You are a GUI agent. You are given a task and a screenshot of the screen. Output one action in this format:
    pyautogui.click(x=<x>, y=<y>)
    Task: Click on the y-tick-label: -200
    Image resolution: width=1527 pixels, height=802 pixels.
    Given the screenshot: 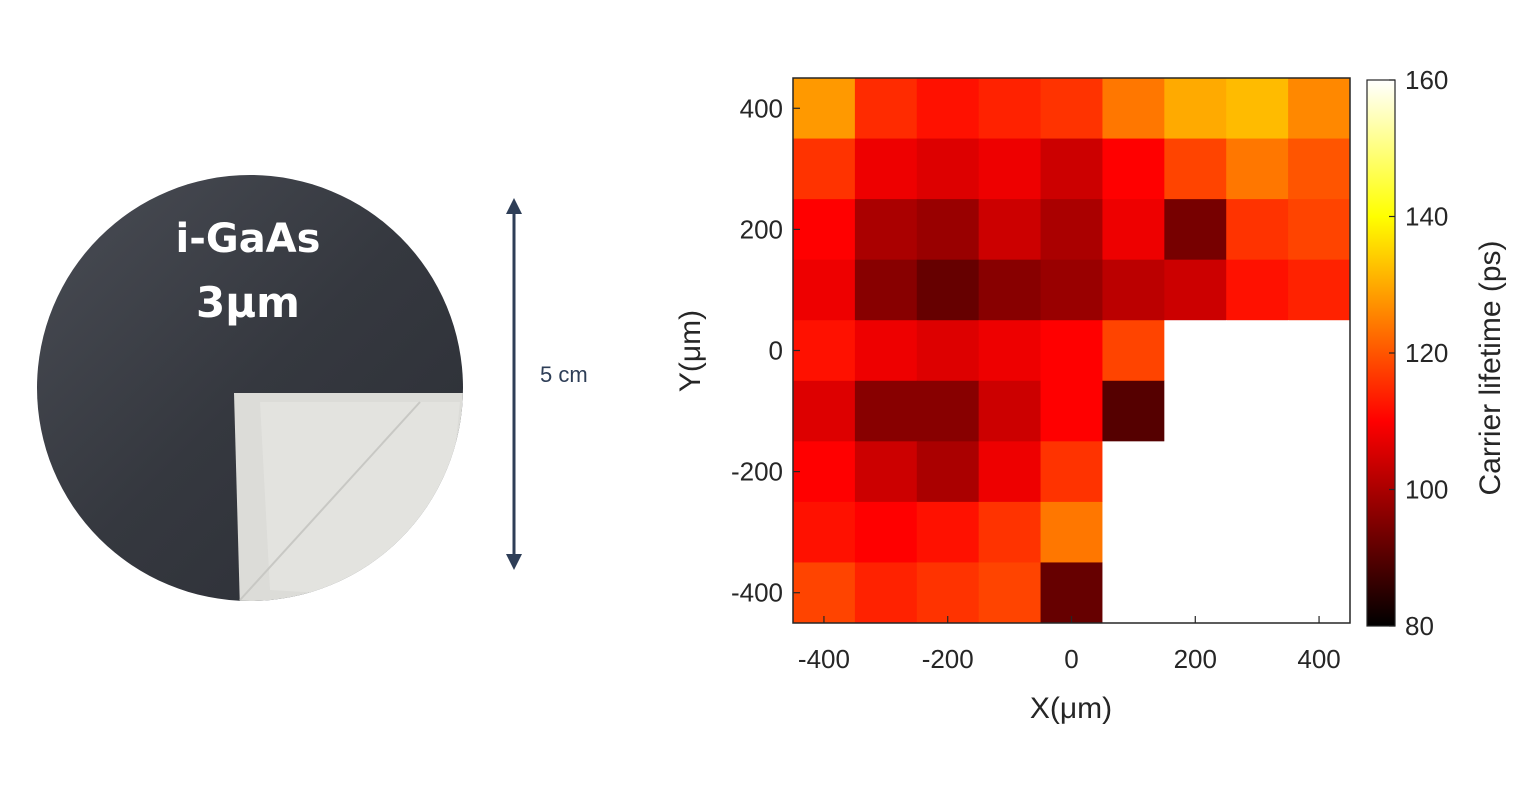 What is the action you would take?
    pyautogui.click(x=757, y=472)
    